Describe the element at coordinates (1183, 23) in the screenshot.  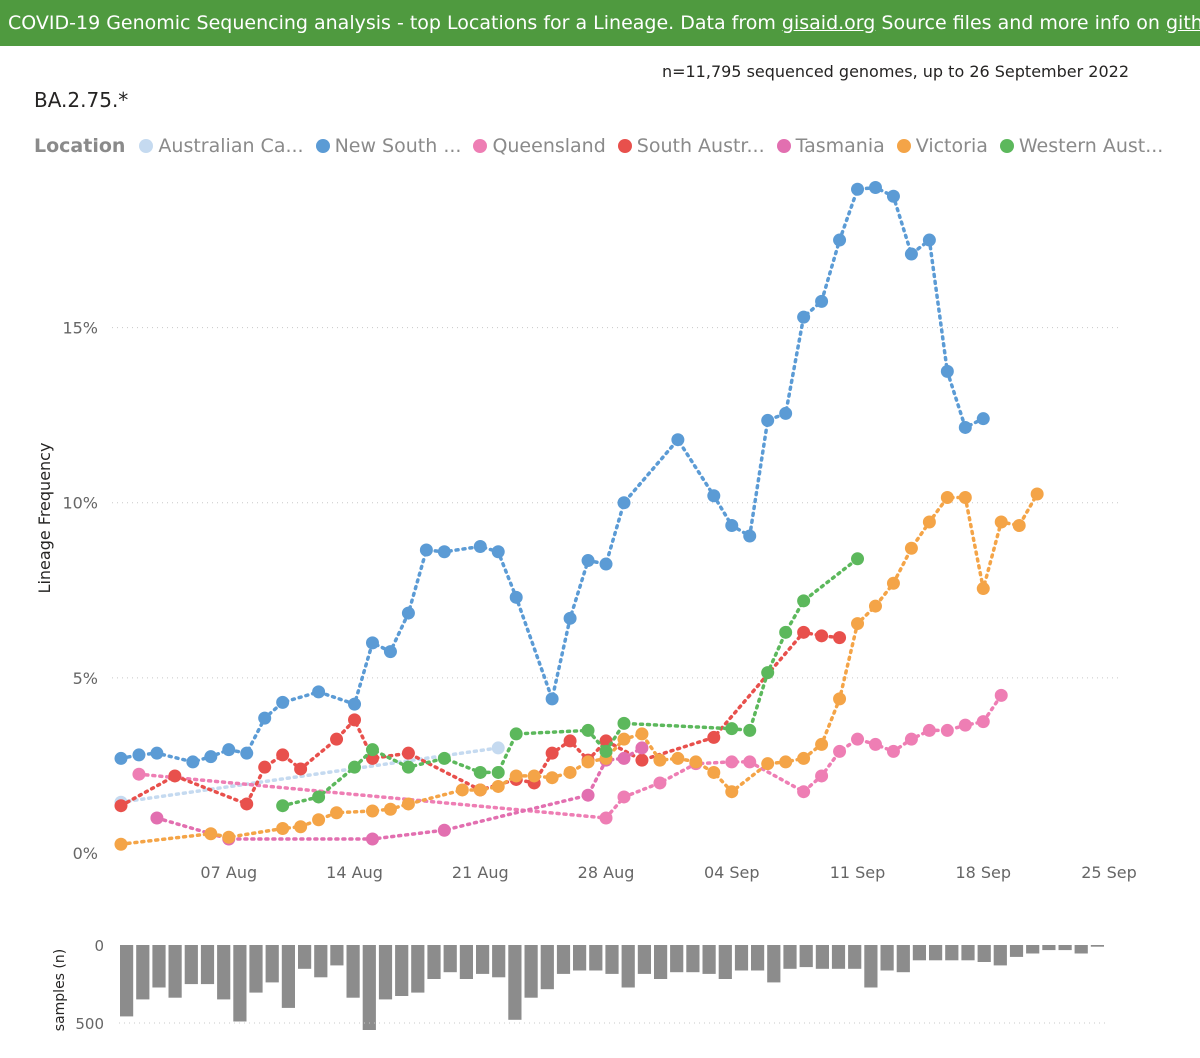
I see `github-link: github` at that location.